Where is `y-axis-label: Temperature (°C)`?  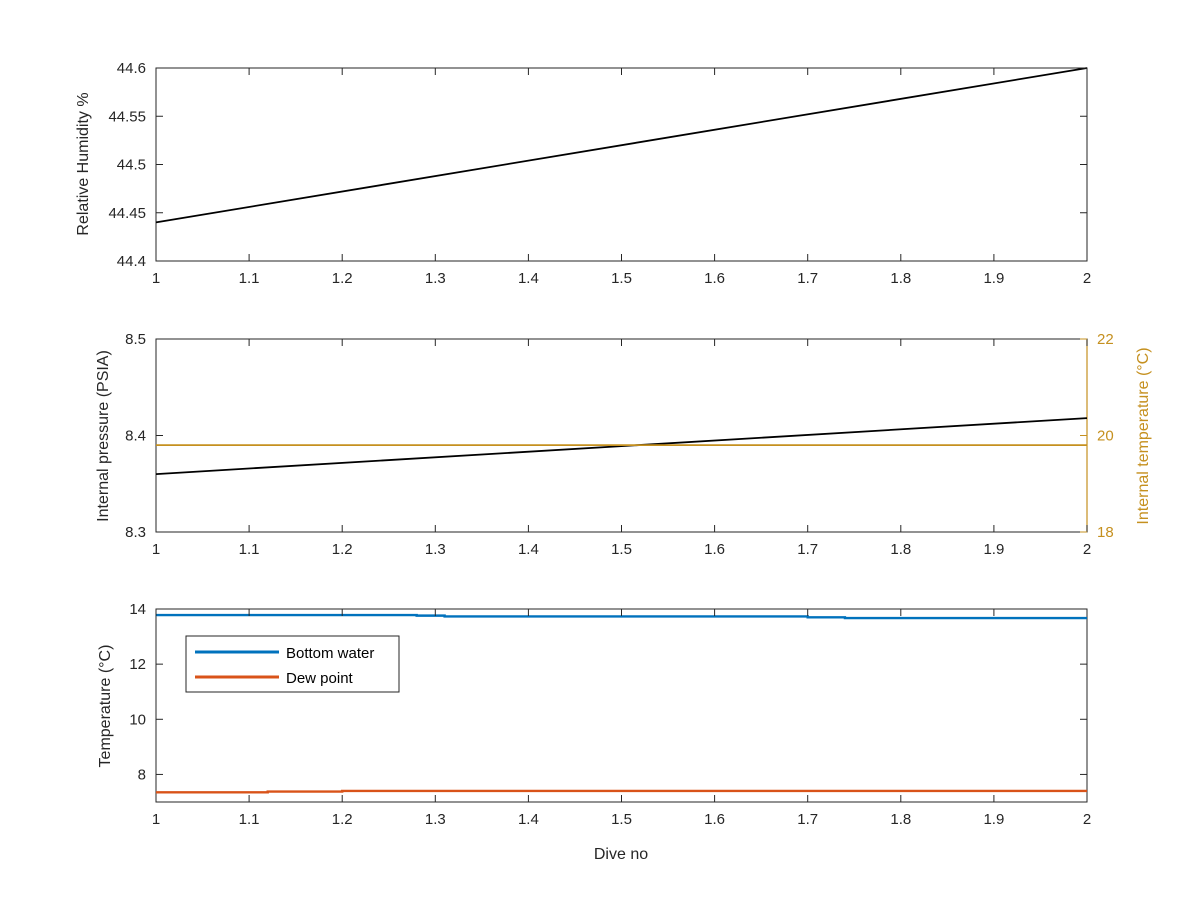 y-axis-label: Temperature (°C) is located at coordinates (105, 706).